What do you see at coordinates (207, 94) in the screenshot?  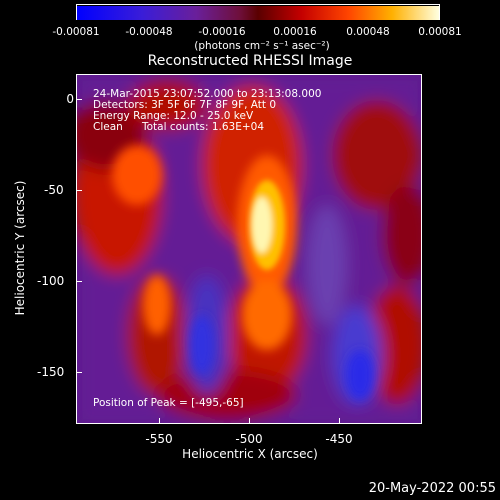 I see `annotation-time: 24-Mar-2015 23:07:52.000 to 23:13:08.000` at bounding box center [207, 94].